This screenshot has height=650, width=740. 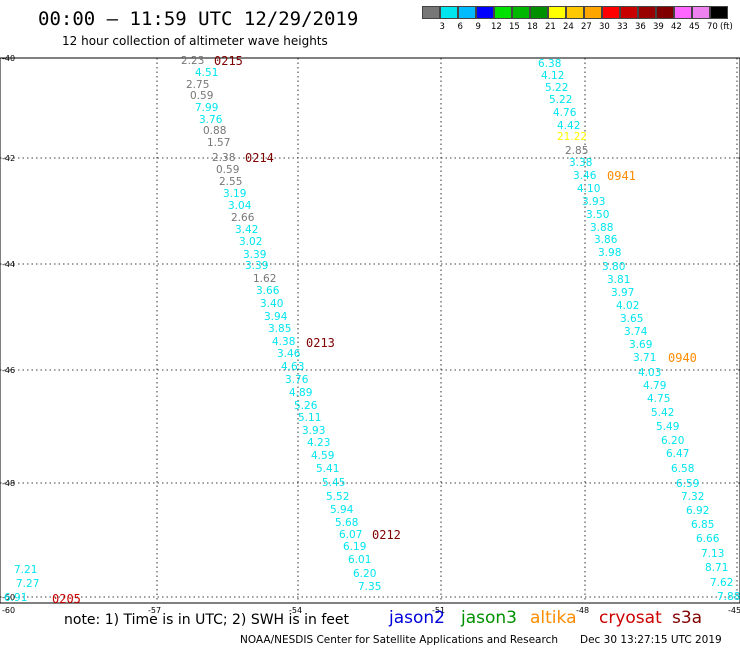 I want to click on swh-value: 3.02, so click(x=250, y=242).